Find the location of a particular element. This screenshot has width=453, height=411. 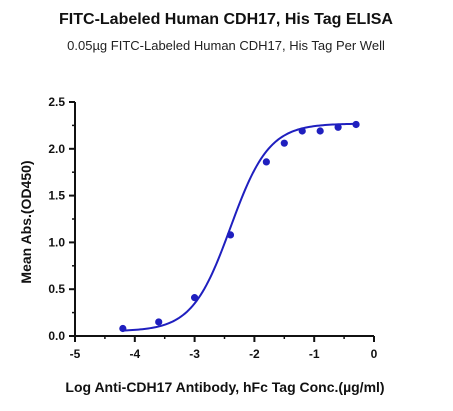

x-tick-label: 0 is located at coordinates (374, 354).